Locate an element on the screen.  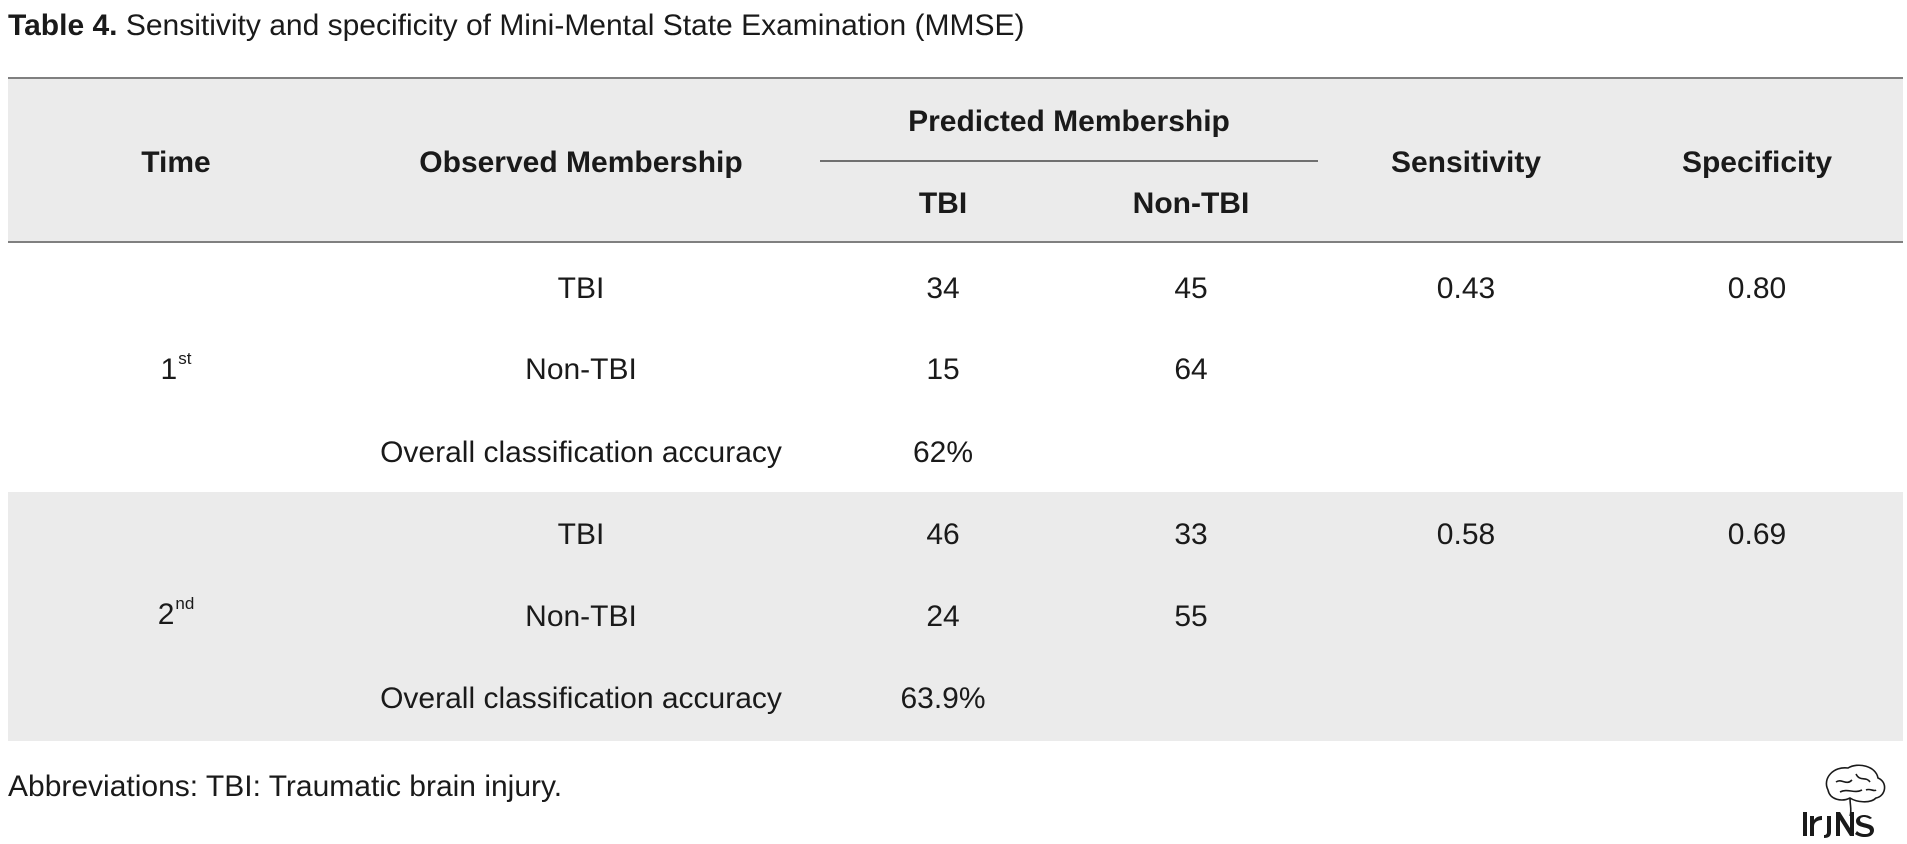
header-predicted-tbi: TBI is located at coordinates (943, 203).